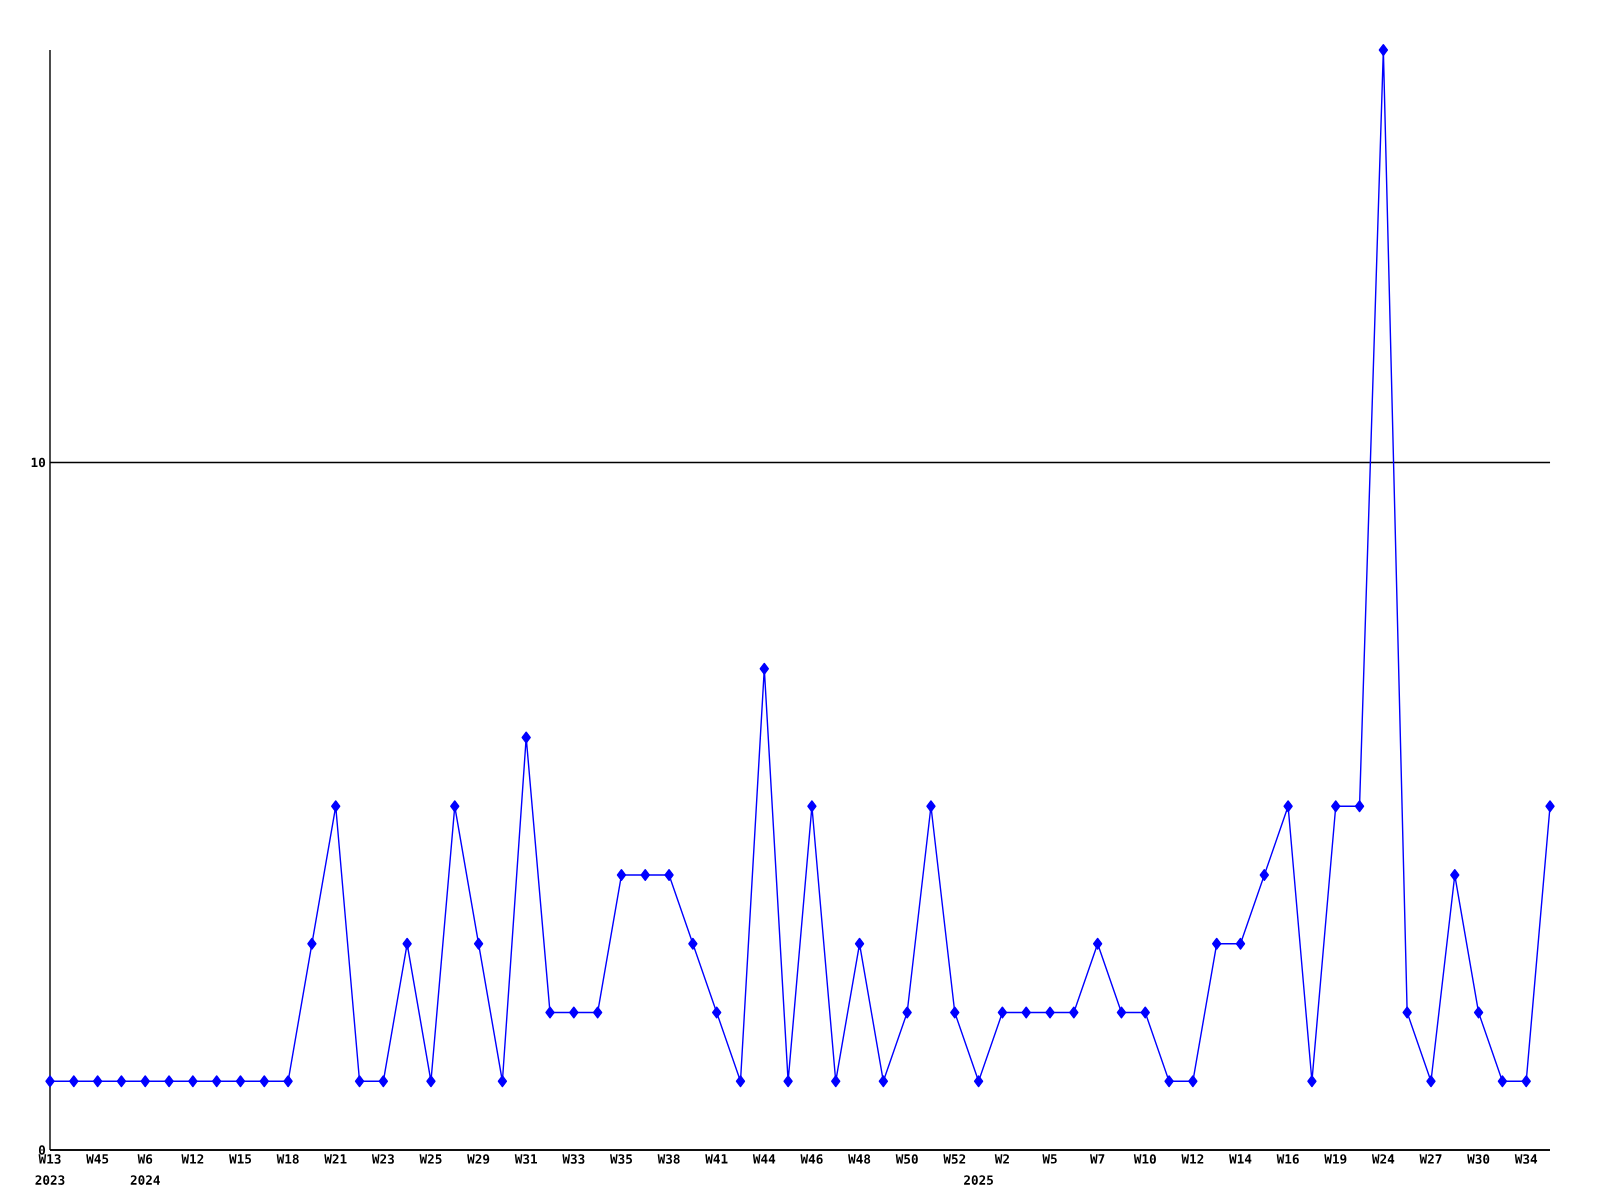 This screenshot has width=1600, height=1200. Describe the element at coordinates (42, 1150) in the screenshot. I see `y-tick-label: 0` at that location.